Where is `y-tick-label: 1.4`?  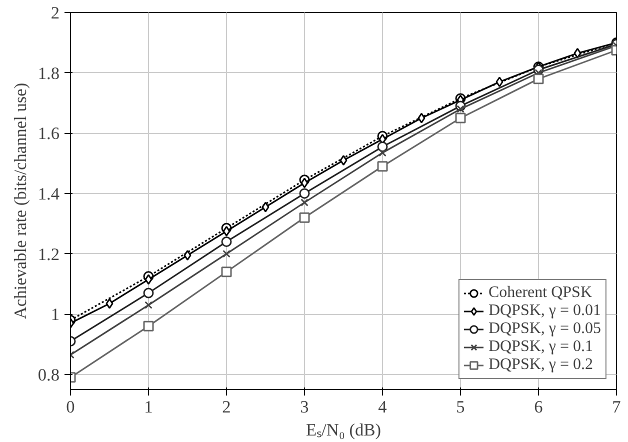
y-tick-label: 1.4 is located at coordinates (49, 194).